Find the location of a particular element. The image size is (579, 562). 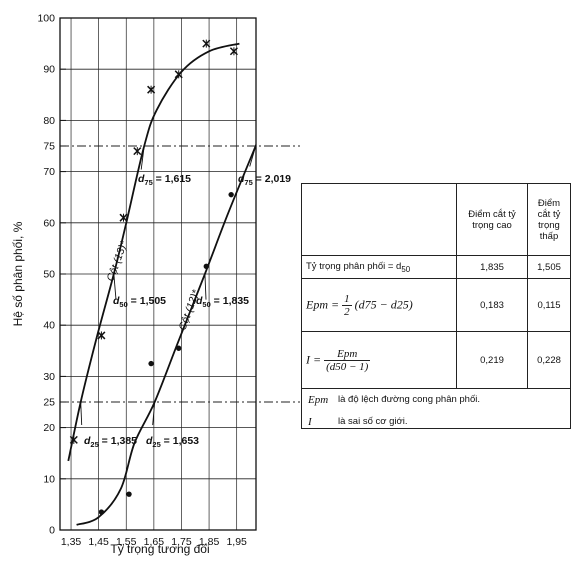

i-fraction: Epm (d50 − 1) is located at coordinates (347, 360).